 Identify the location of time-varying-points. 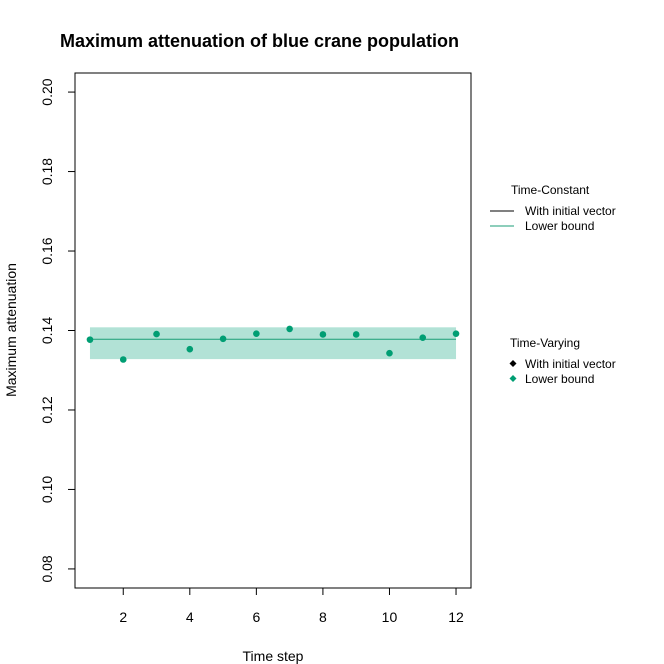
(273, 344).